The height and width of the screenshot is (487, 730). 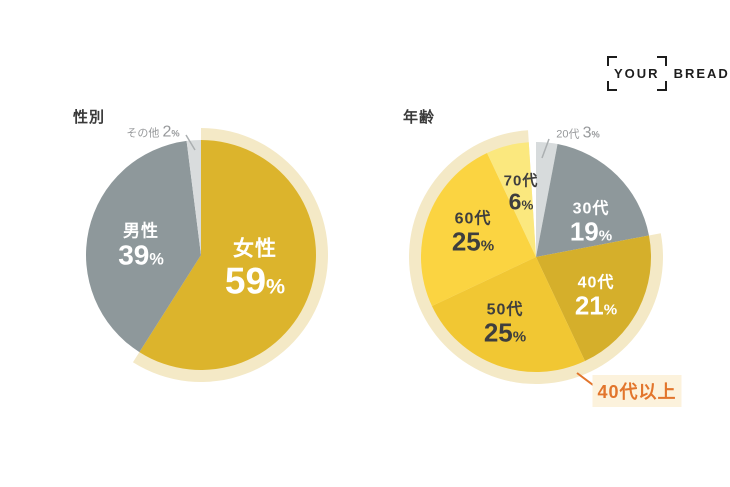 I want to click on gender-chart-title: 性別, so click(x=89, y=117).